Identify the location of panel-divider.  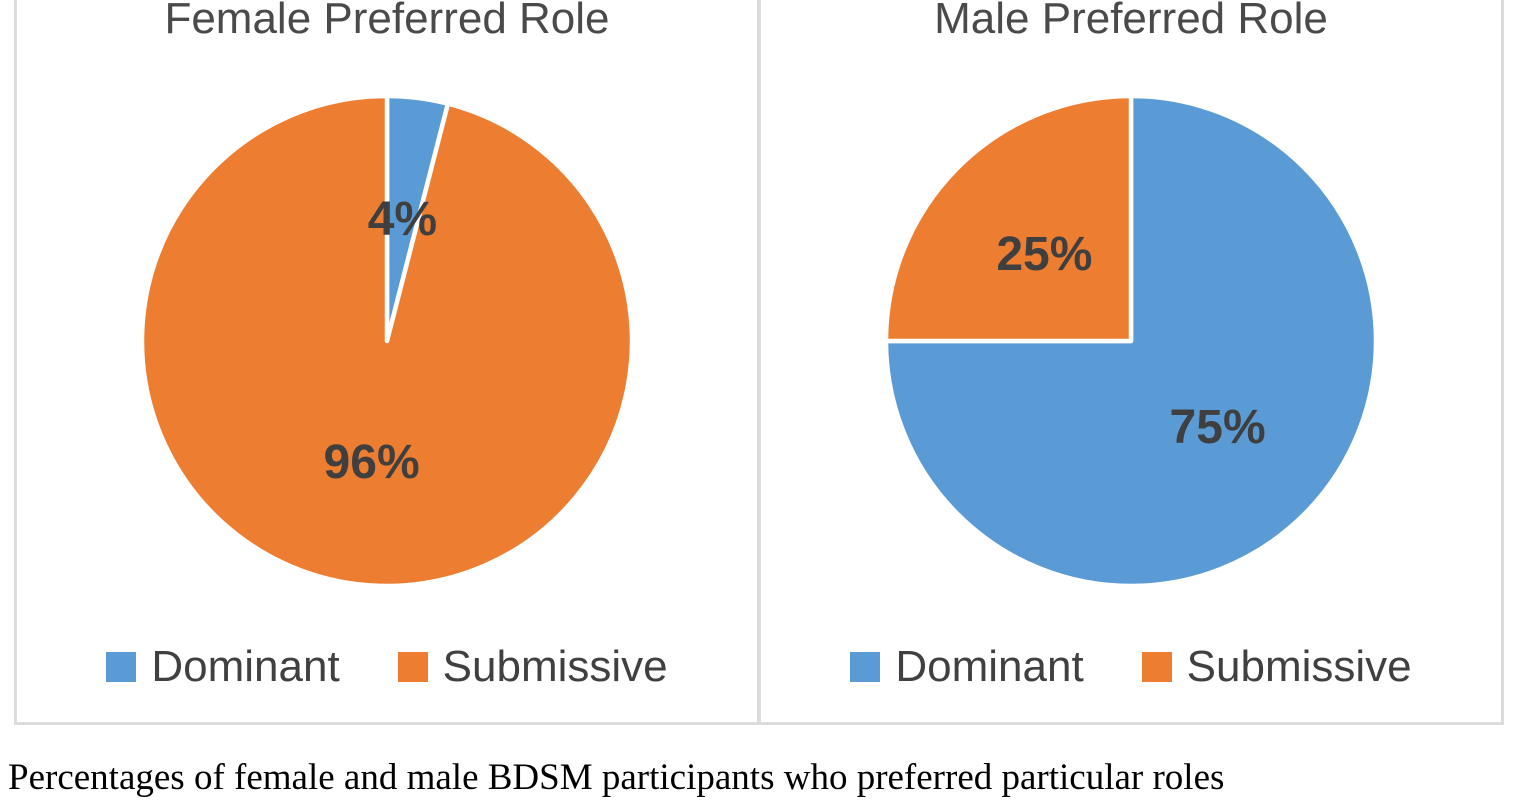
(759, 361).